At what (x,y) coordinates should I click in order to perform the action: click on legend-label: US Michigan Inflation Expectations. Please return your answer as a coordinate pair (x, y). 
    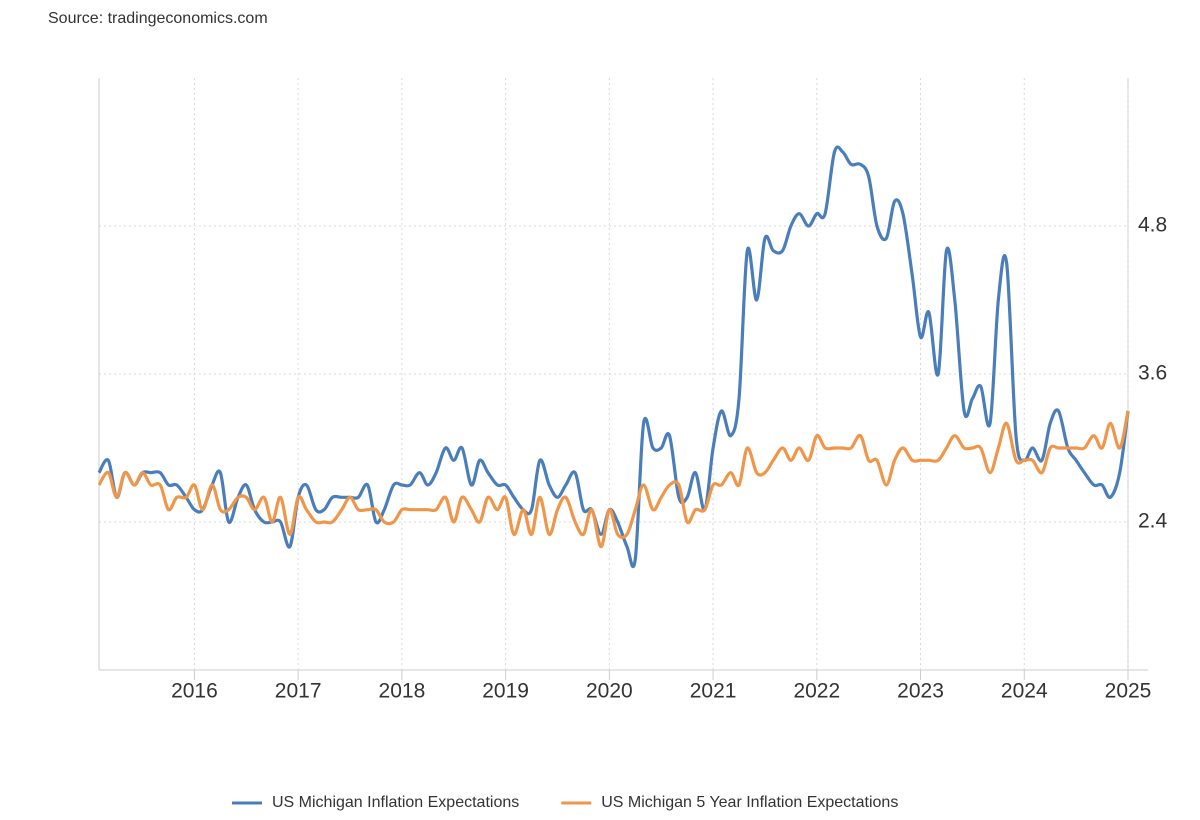
    Looking at the image, I should click on (395, 802).